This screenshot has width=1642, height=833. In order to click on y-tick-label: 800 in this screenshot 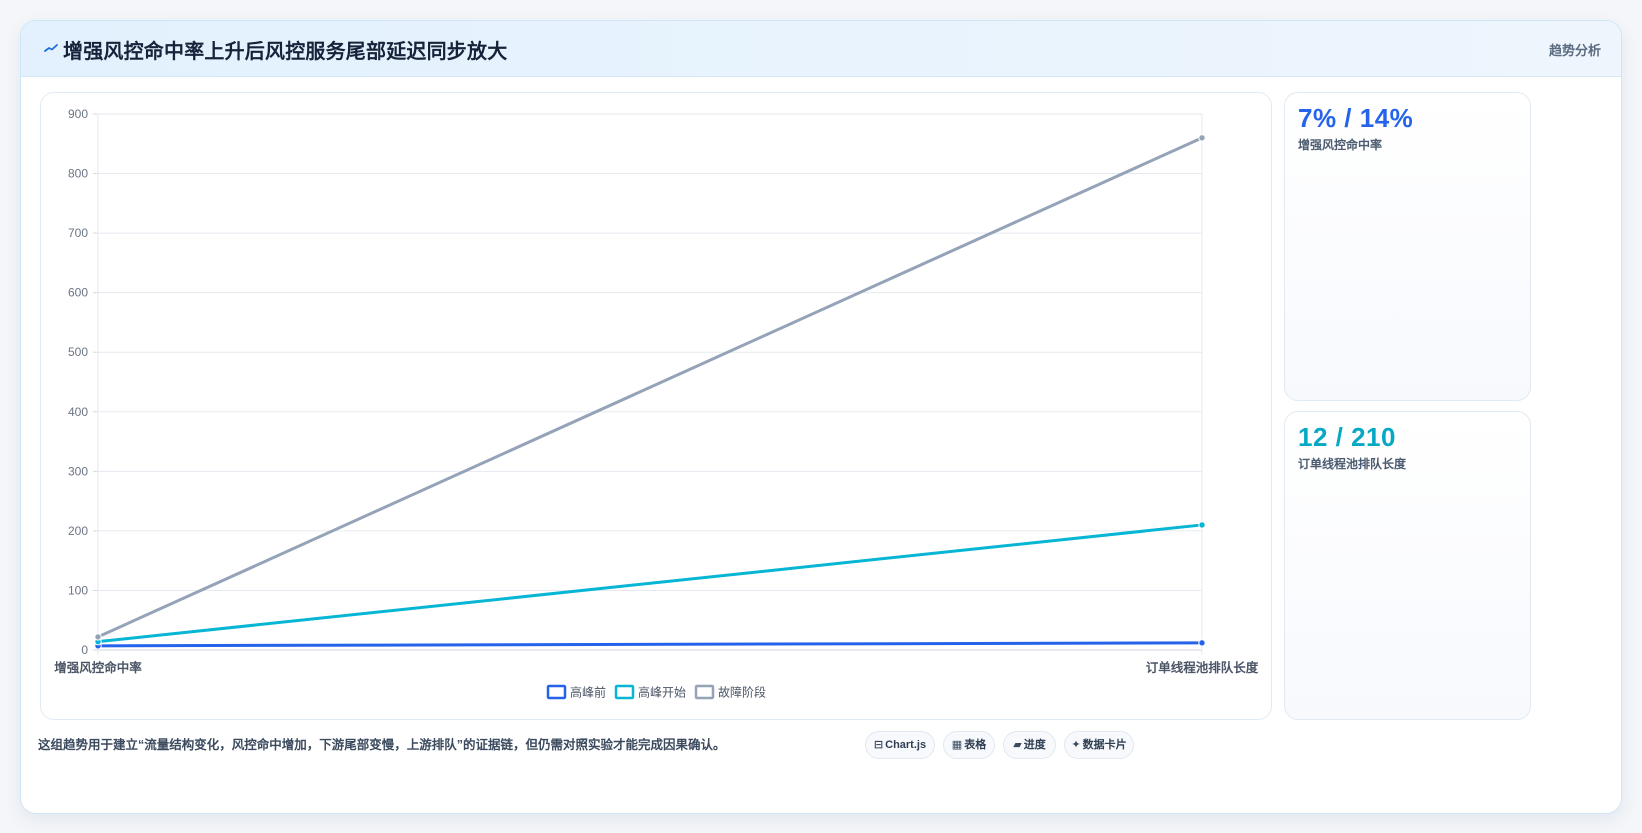, I will do `click(78, 174)`.